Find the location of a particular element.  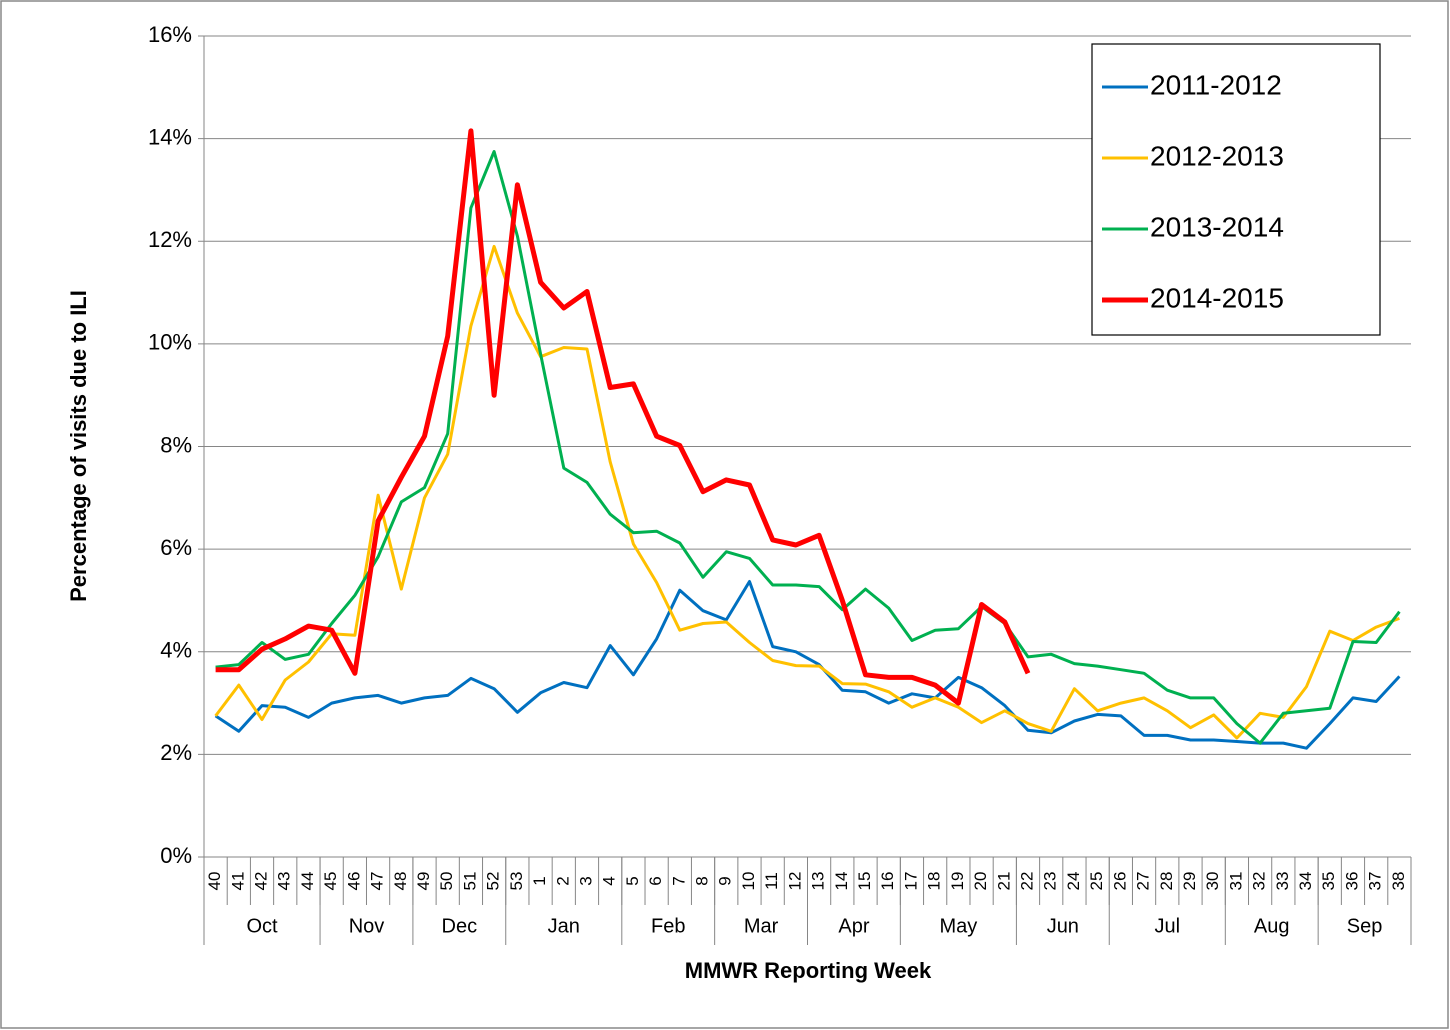

x-tick-label: 40 is located at coordinates (214, 881).